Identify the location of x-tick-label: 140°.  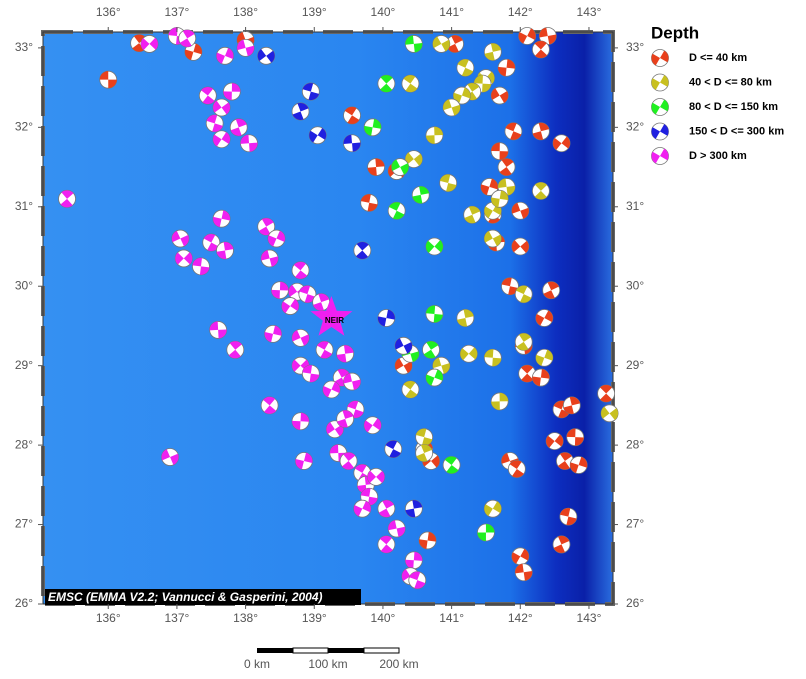
(383, 12).